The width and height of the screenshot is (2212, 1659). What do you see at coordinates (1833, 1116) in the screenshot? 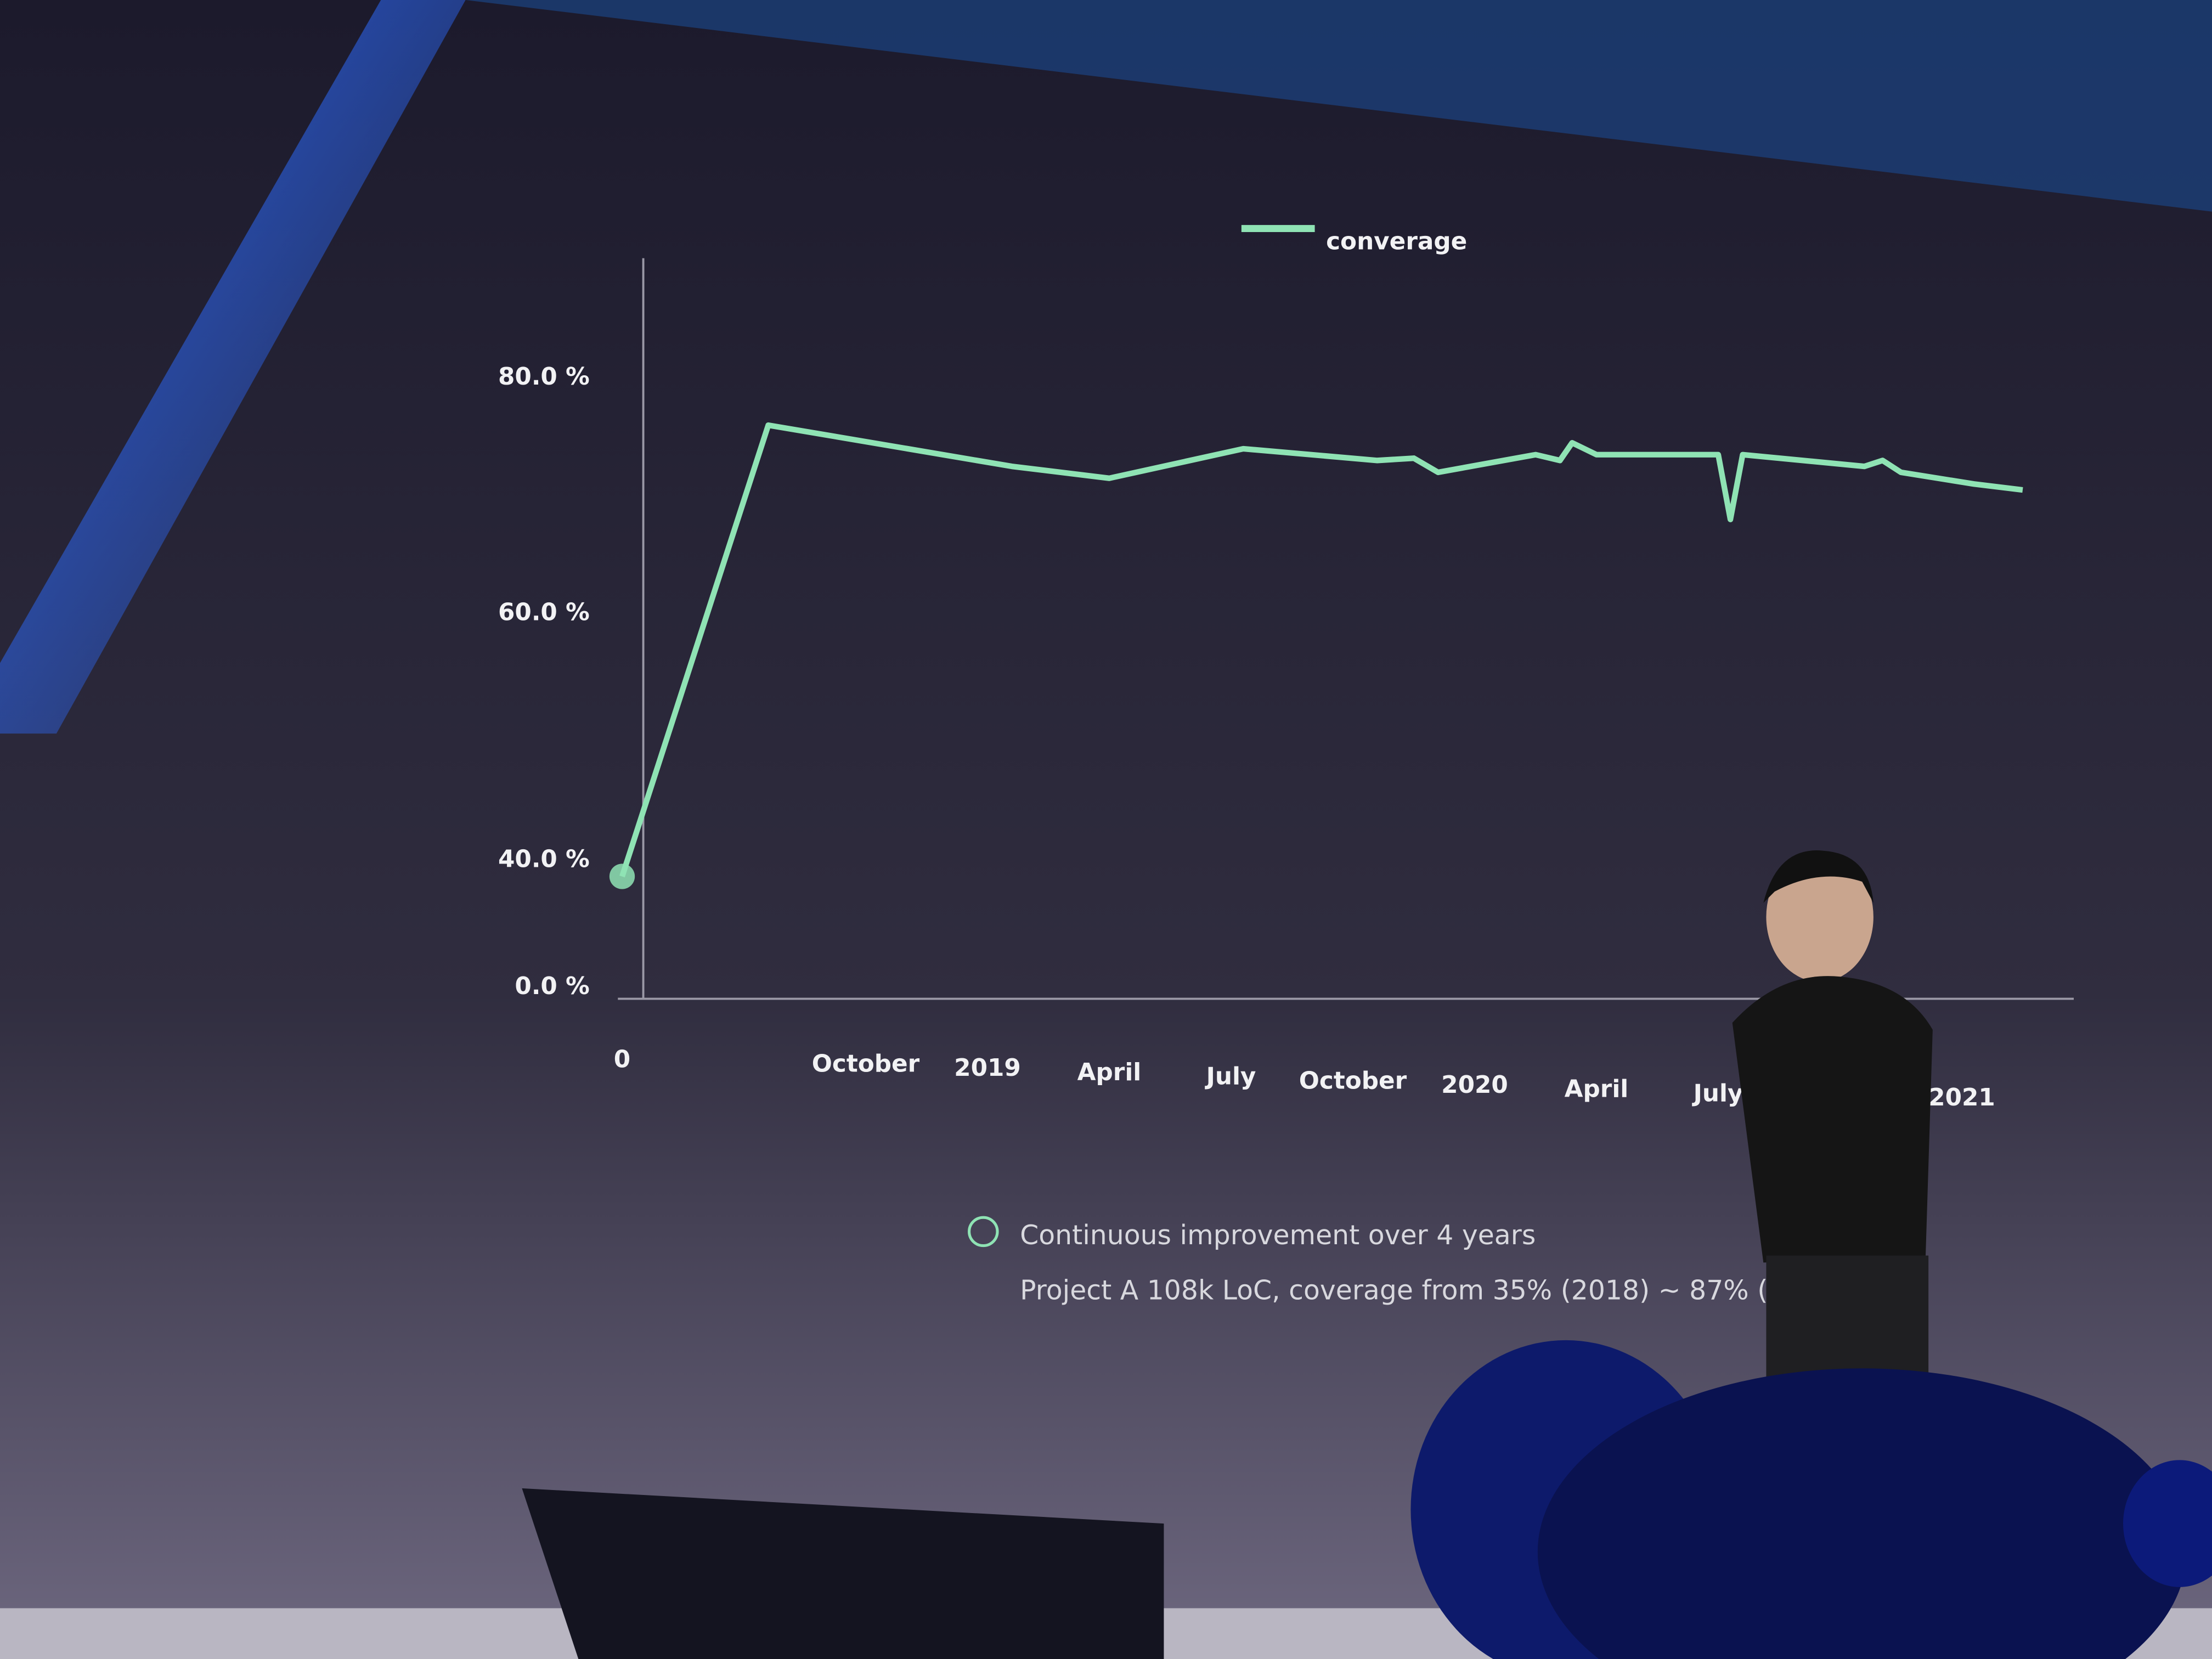
I see `speaker` at bounding box center [1833, 1116].